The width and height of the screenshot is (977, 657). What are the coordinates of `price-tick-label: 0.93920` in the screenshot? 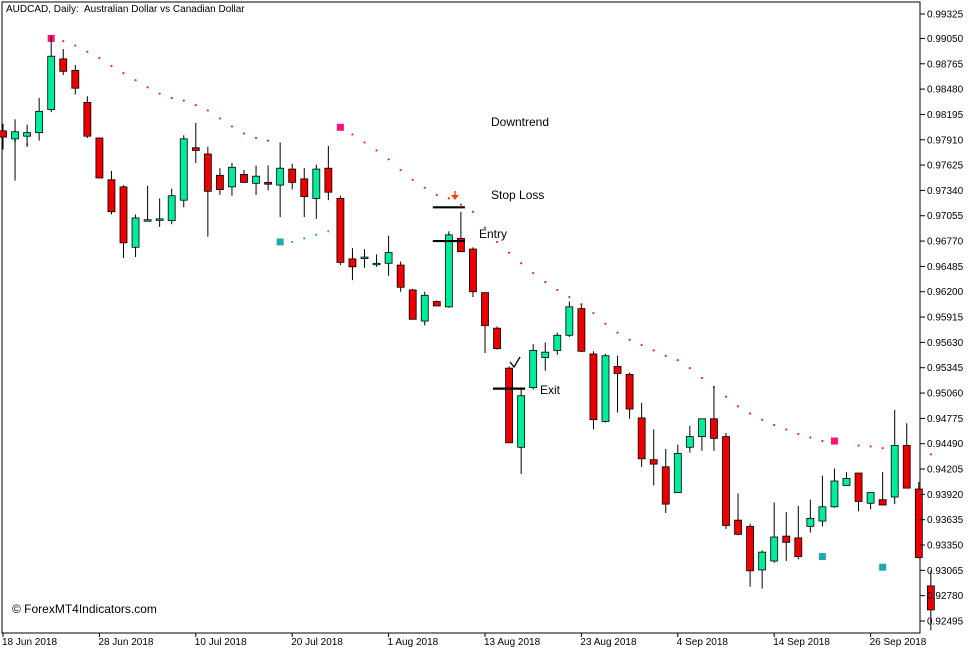 It's located at (945, 495).